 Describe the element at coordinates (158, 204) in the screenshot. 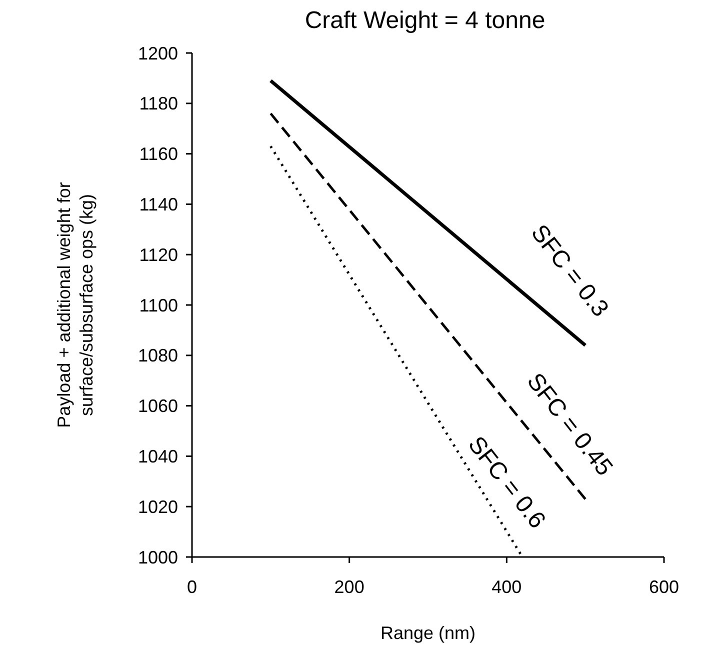

I see `y-tick-label: 1140` at that location.